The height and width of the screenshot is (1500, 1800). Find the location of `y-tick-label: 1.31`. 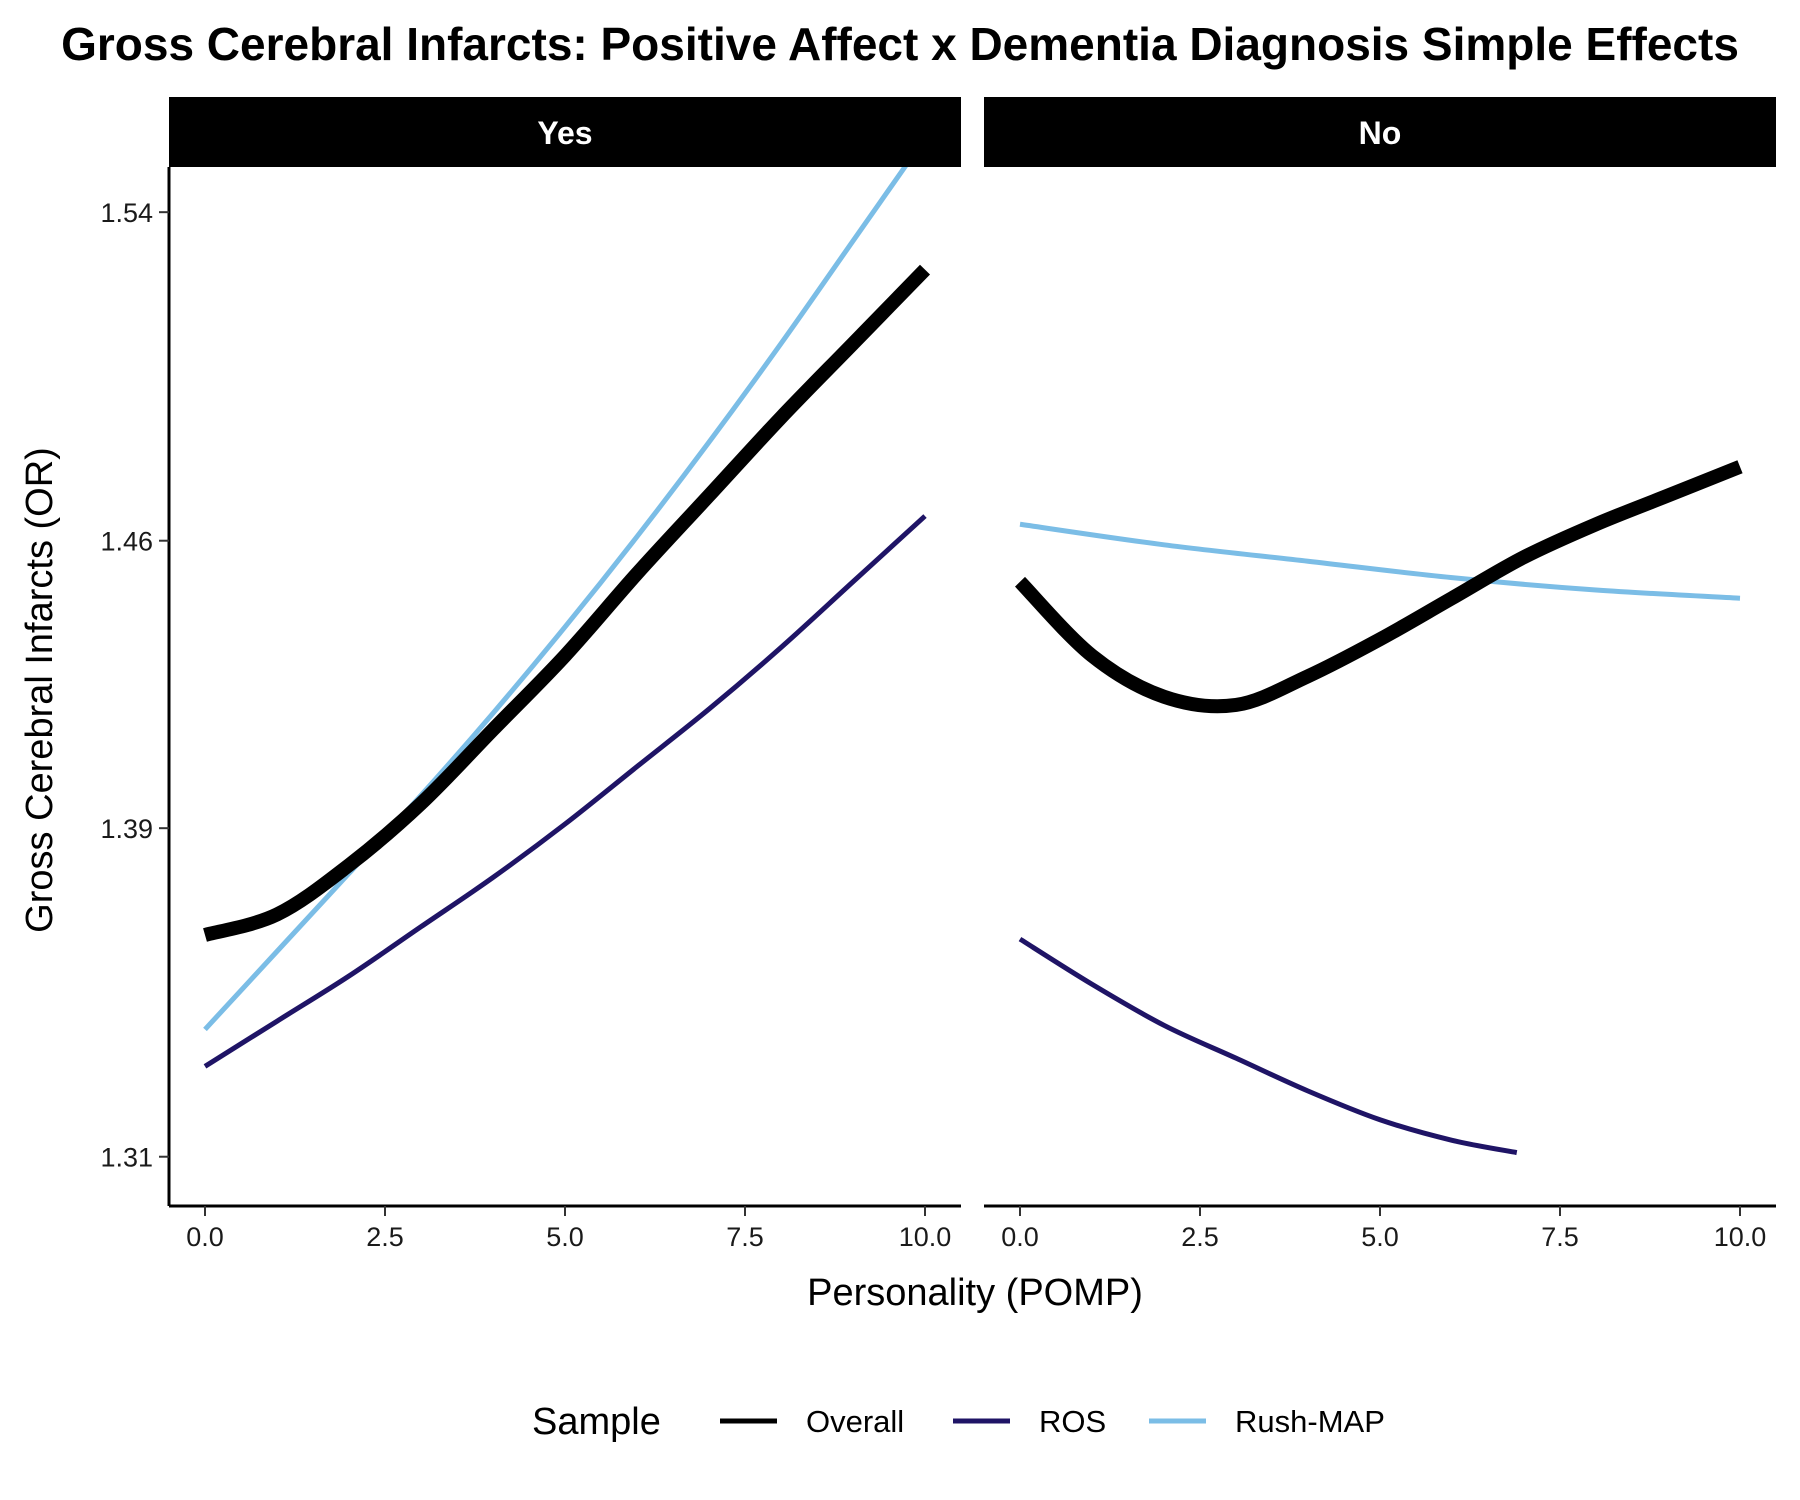

y-tick-label: 1.31 is located at coordinates (126, 1158).